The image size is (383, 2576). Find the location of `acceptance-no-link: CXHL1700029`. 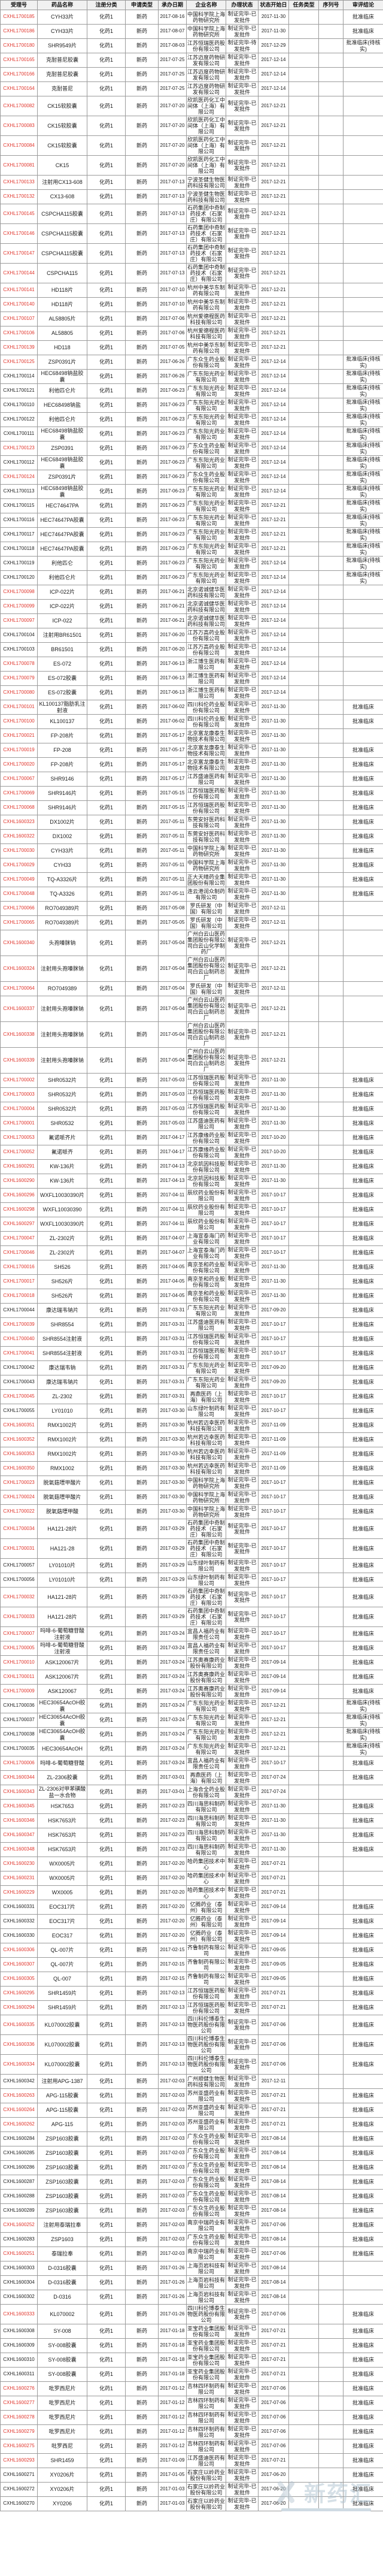

acceptance-no-link: CXHL1700029 is located at coordinates (19, 865).